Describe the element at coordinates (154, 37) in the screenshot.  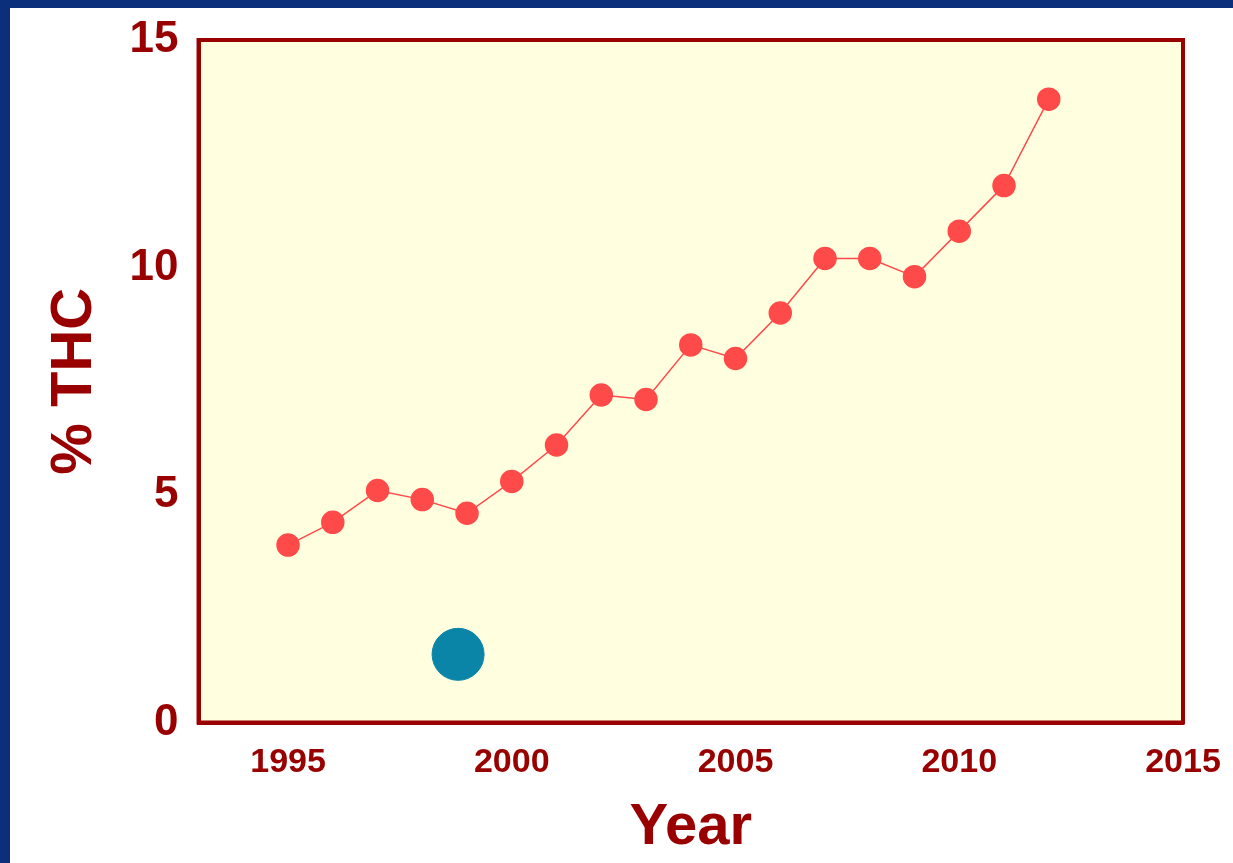
I see `y-tick-label: 15` at that location.